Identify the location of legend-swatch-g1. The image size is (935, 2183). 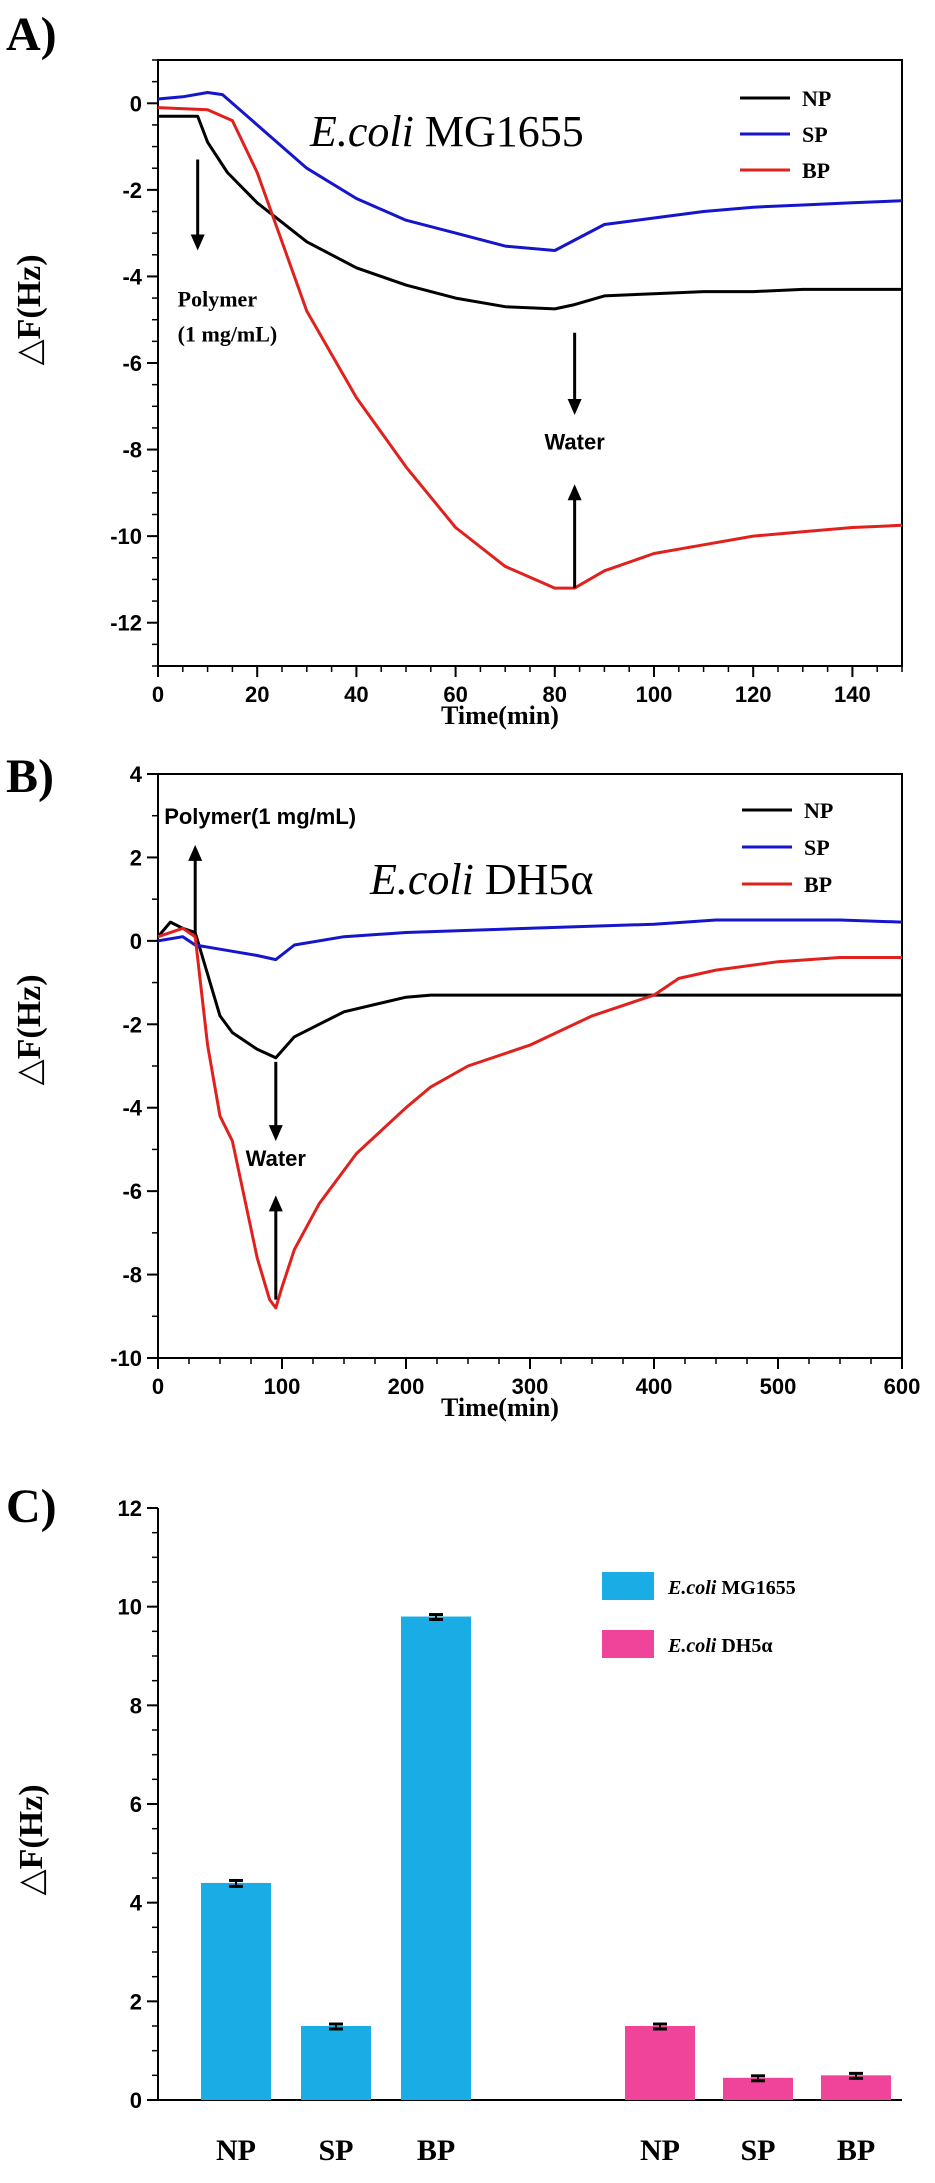
(628, 1644).